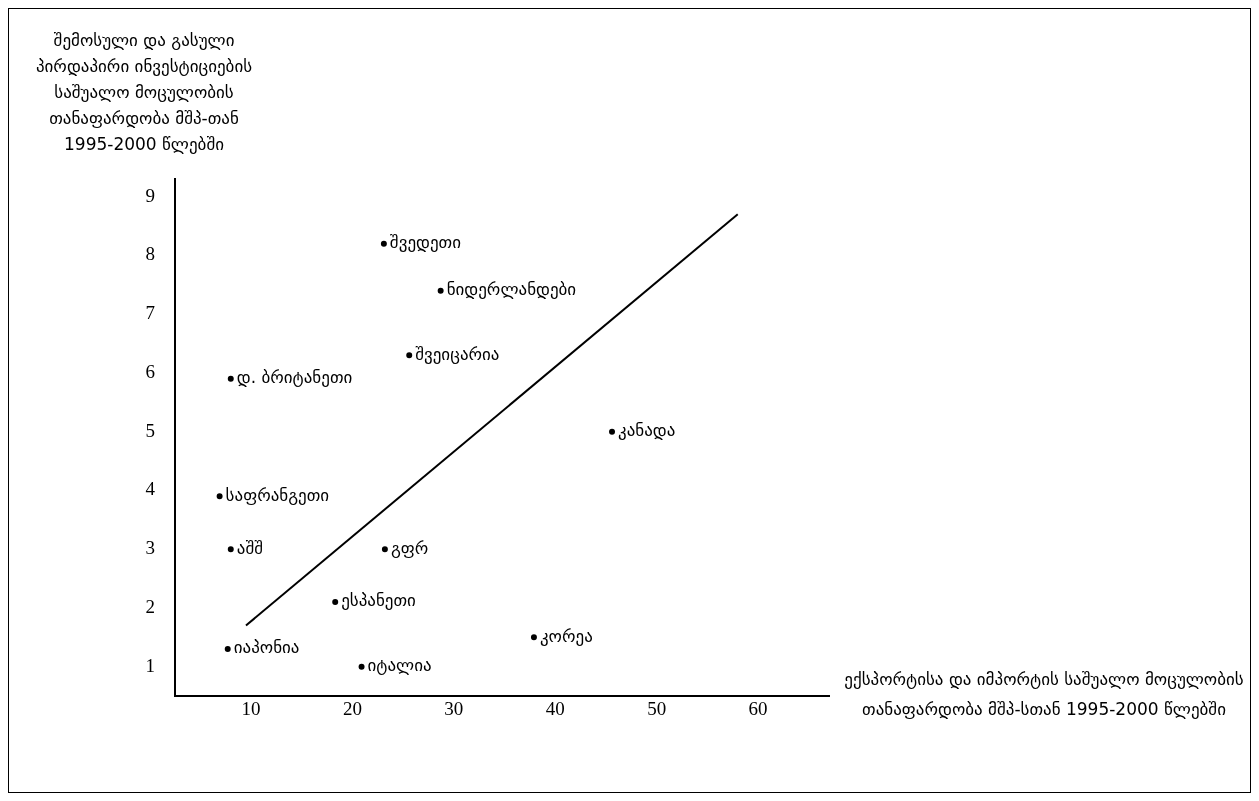  Describe the element at coordinates (566, 635) in the screenshot. I see `data-label: კორეა` at that location.